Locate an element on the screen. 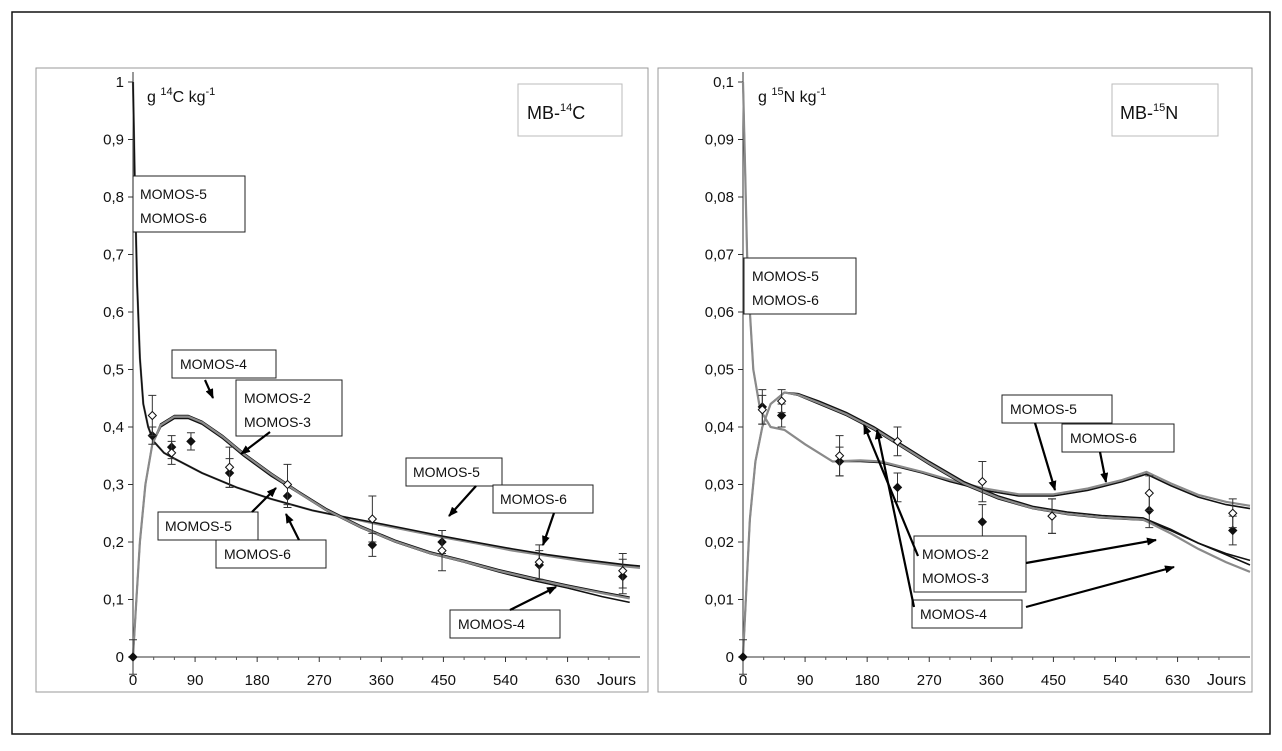  y-tick-label: 0,08 is located at coordinates (719, 197).